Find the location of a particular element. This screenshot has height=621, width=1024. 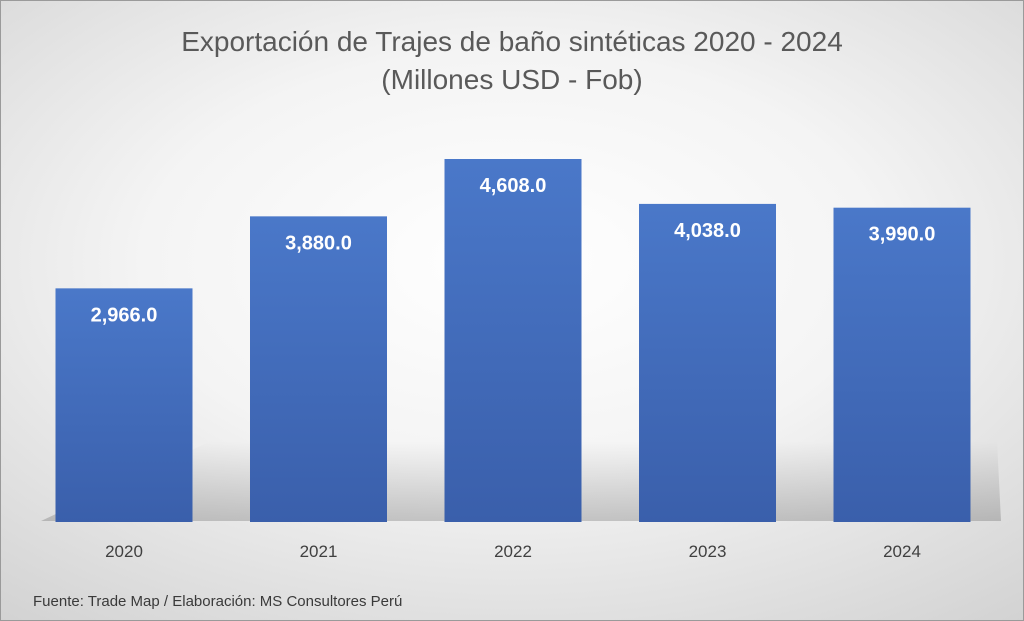

x-tick-label-2021: 2021 is located at coordinates (319, 551).